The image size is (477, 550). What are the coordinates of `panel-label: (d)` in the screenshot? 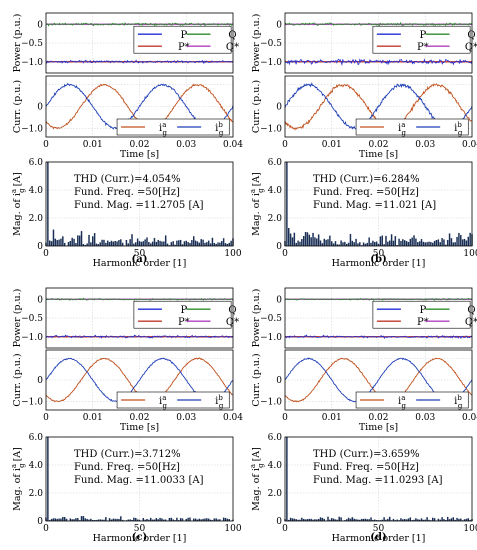 It's located at (378, 537).